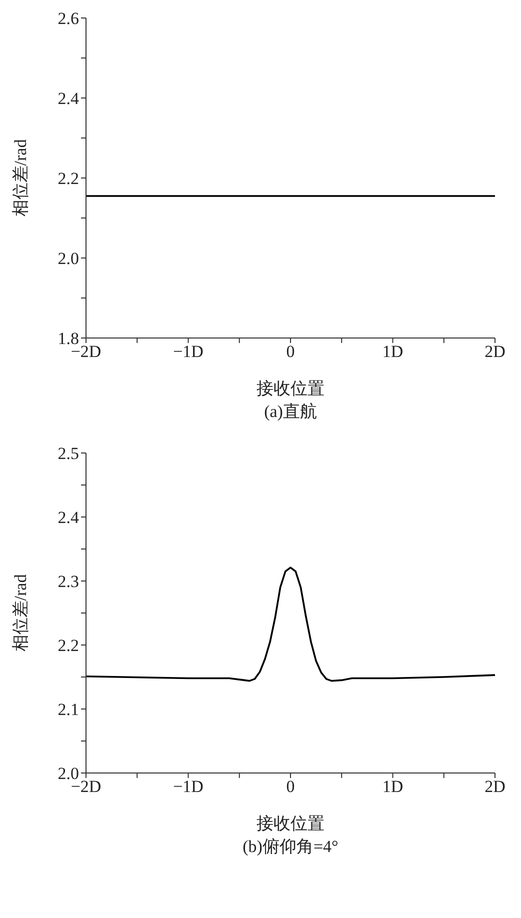  What do you see at coordinates (291, 847) in the screenshot?
I see `text: (b)俯仰角=4°` at bounding box center [291, 847].